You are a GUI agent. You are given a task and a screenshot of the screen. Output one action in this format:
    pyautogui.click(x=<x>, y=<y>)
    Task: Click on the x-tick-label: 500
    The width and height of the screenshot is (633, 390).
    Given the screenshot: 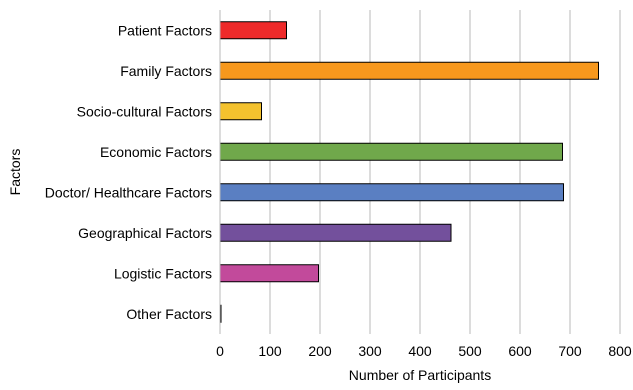 What is the action you would take?
    pyautogui.click(x=470, y=351)
    